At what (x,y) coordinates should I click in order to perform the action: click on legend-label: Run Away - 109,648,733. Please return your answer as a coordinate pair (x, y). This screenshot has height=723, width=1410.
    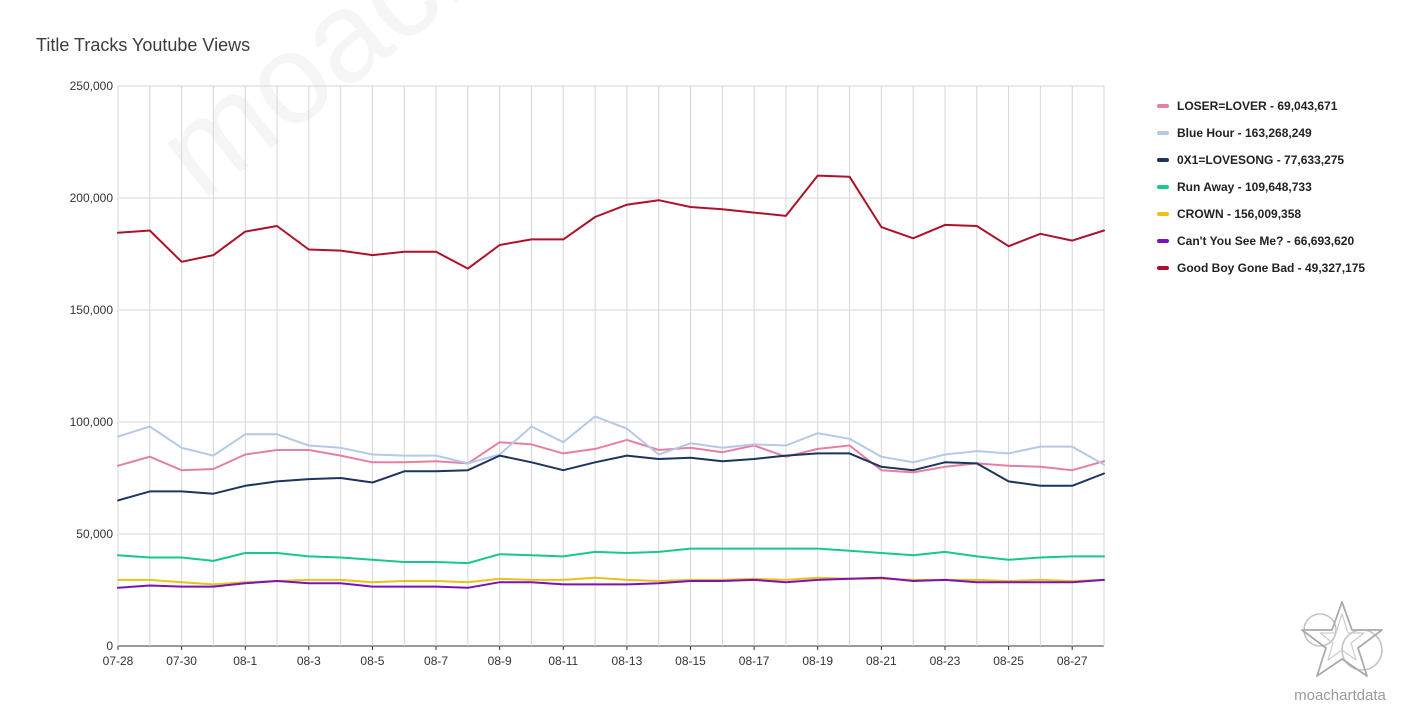
    Looking at the image, I should click on (1244, 186).